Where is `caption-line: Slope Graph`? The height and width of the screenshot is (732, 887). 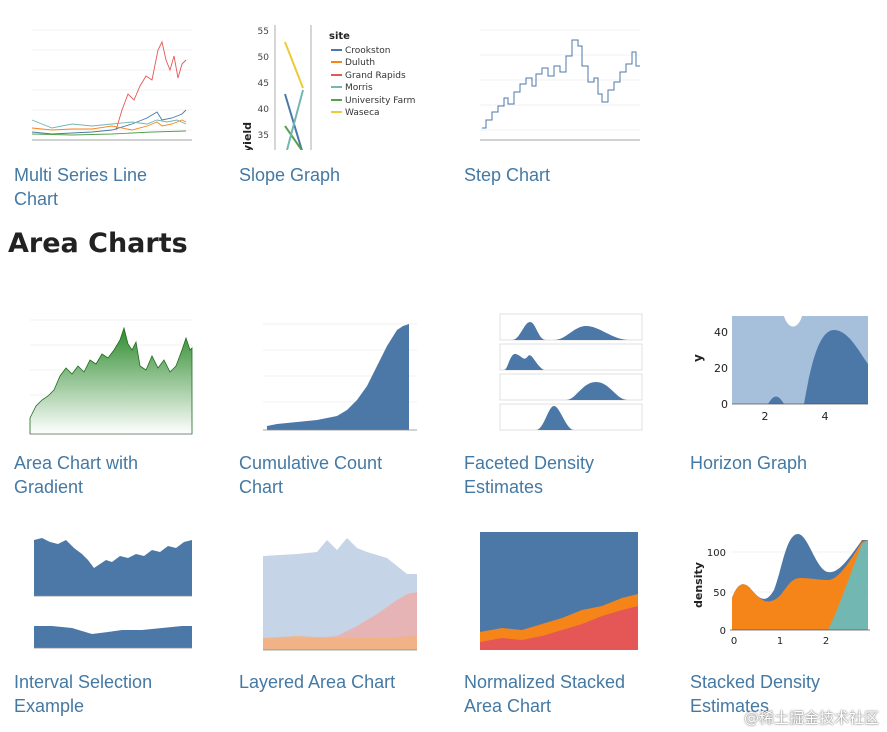 caption-line: Slope Graph is located at coordinates (290, 175).